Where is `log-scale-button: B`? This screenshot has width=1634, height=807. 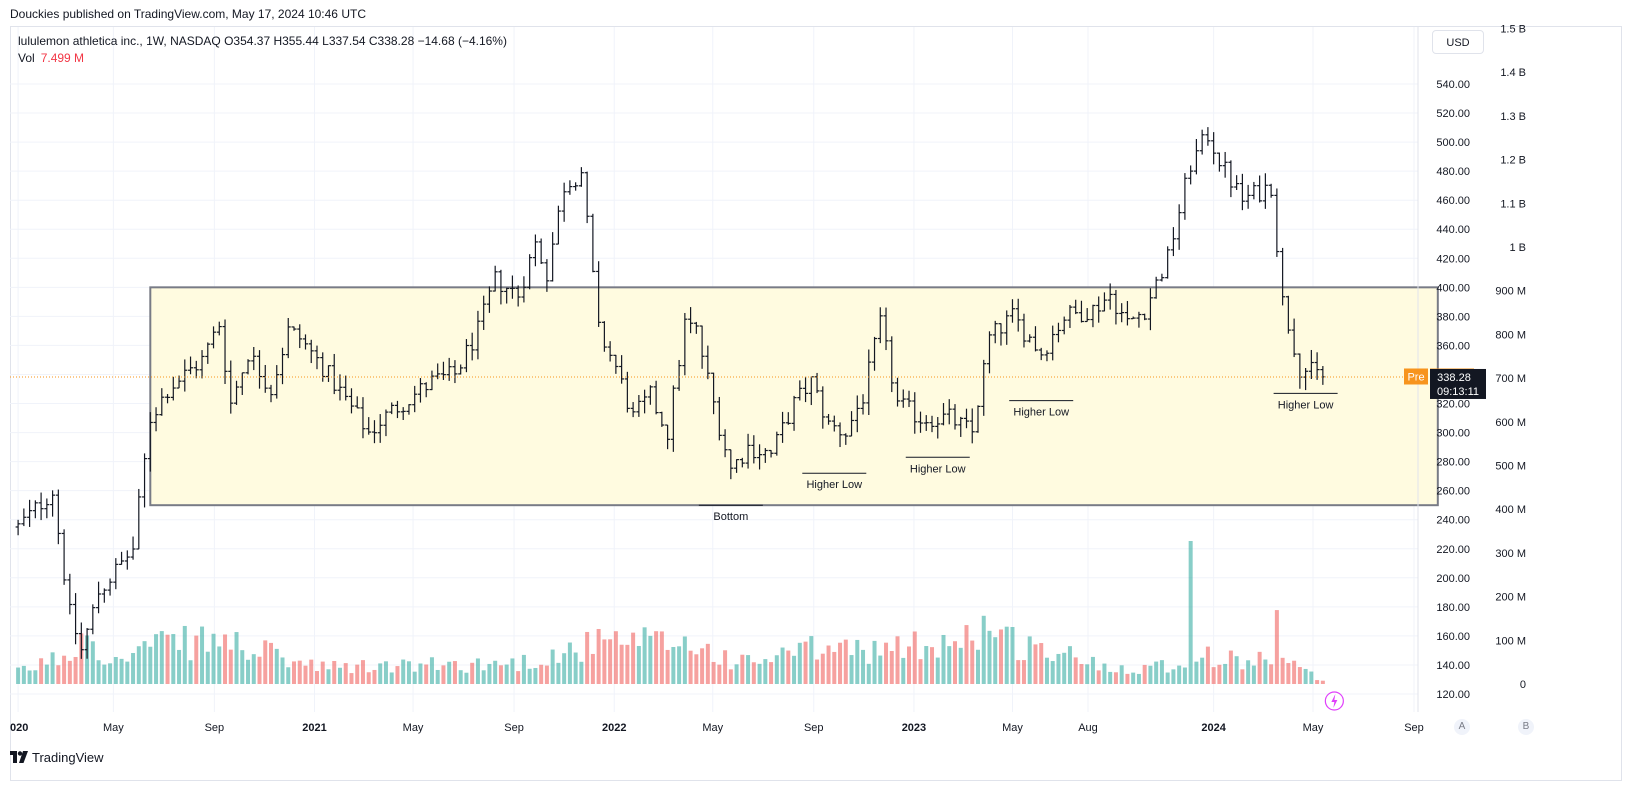
log-scale-button: B is located at coordinates (1526, 727).